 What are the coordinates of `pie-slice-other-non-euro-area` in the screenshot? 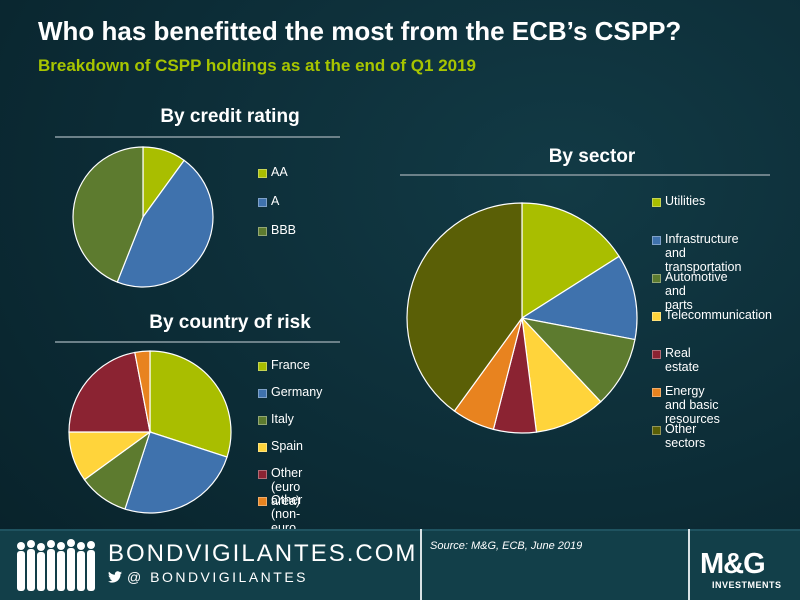 It's located at (142, 391).